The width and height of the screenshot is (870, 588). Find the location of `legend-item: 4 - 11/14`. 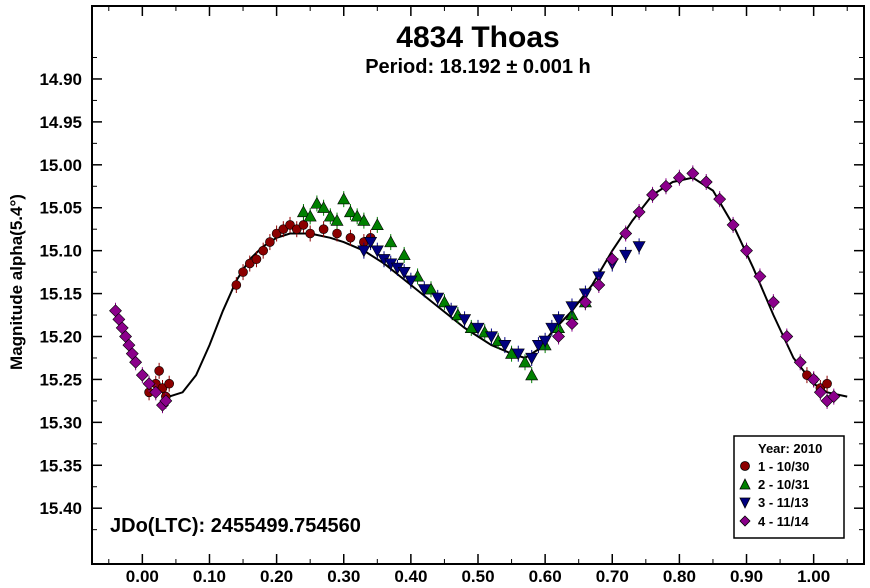

legend-item: 4 - 11/14 is located at coordinates (774, 521).